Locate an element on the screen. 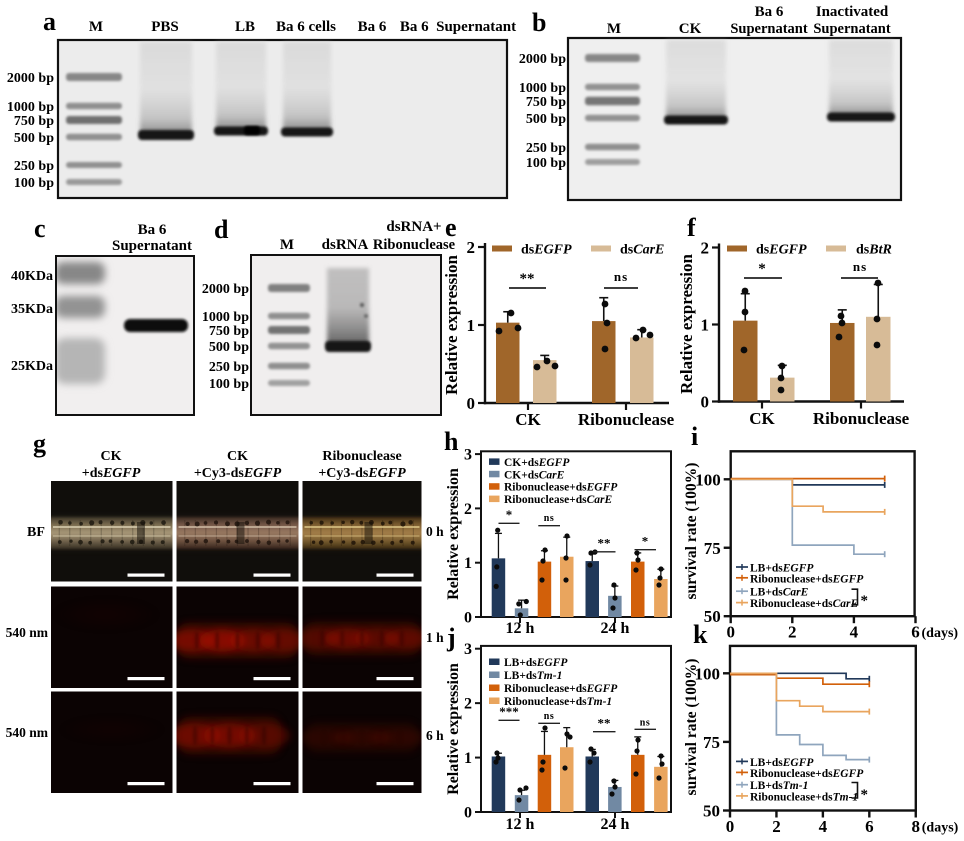 This screenshot has height=841, width=964. svg-text: BF is located at coordinates (36, 532).